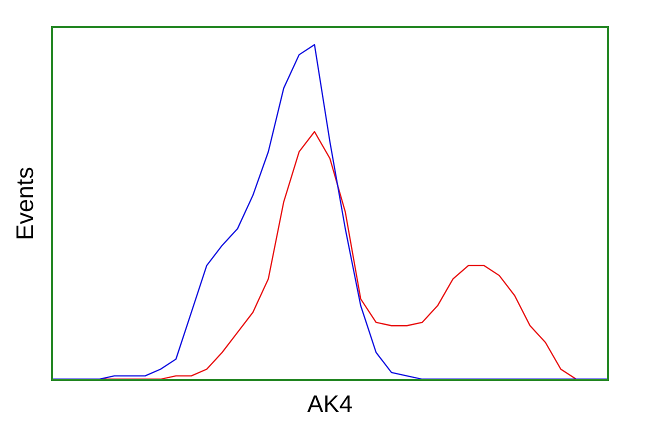 Image resolution: width=650 pixels, height=432 pixels. I want to click on y-axis-title: Events, so click(26, 203).